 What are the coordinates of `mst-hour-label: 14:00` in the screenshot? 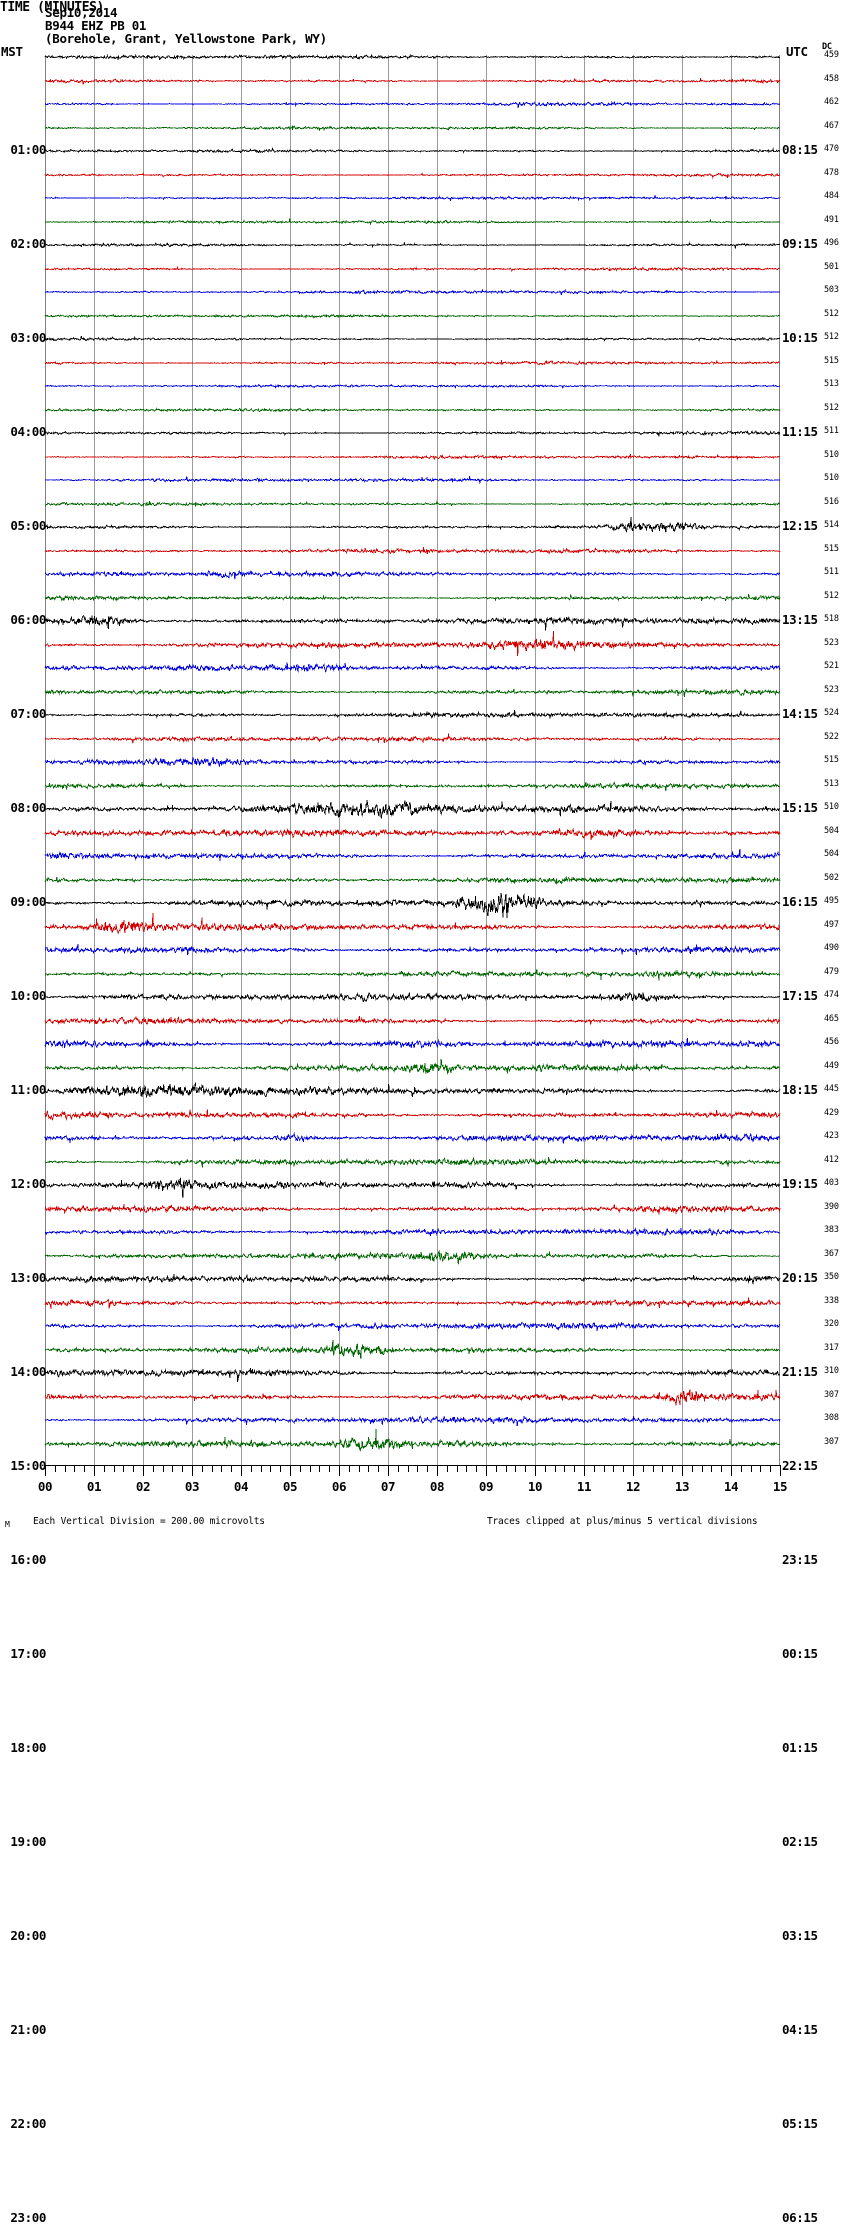 It's located at (28, 1371).